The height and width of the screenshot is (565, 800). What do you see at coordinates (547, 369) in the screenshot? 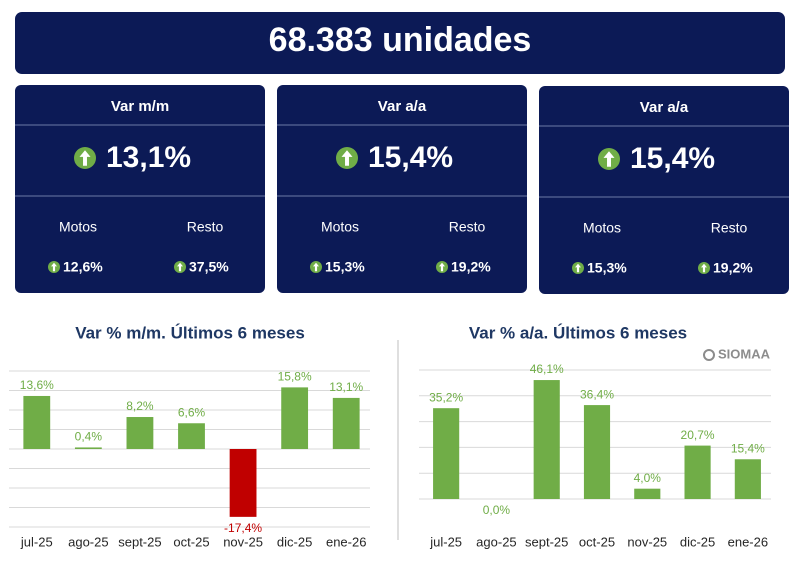
I see `data-label: 46,1%` at bounding box center [547, 369].